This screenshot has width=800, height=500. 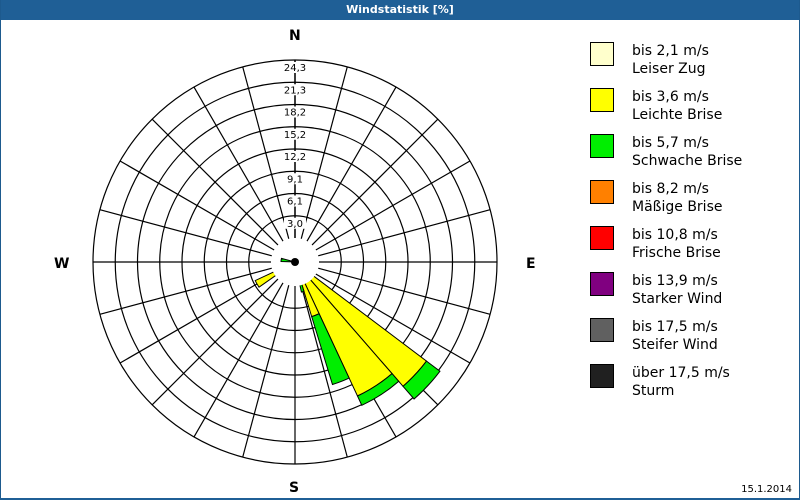 I want to click on legend-label: Steifer Wind, so click(x=675, y=345).